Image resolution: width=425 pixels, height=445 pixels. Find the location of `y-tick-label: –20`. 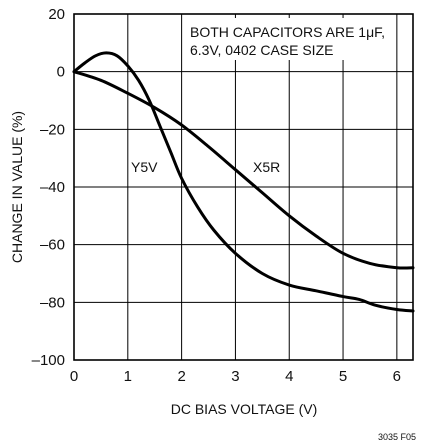

y-tick-label: –20 is located at coordinates (52, 129).